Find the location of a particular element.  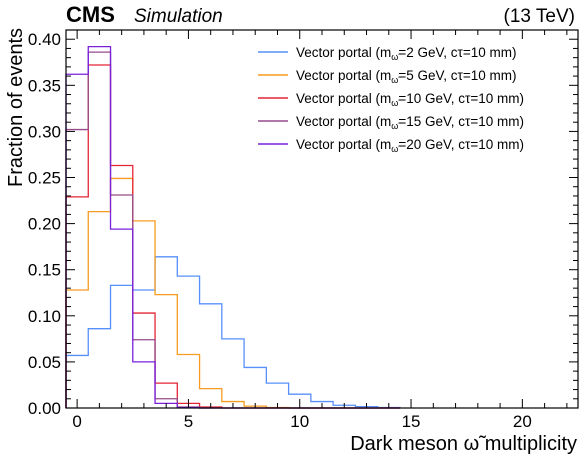

cms-label: CMS is located at coordinates (90, 14).